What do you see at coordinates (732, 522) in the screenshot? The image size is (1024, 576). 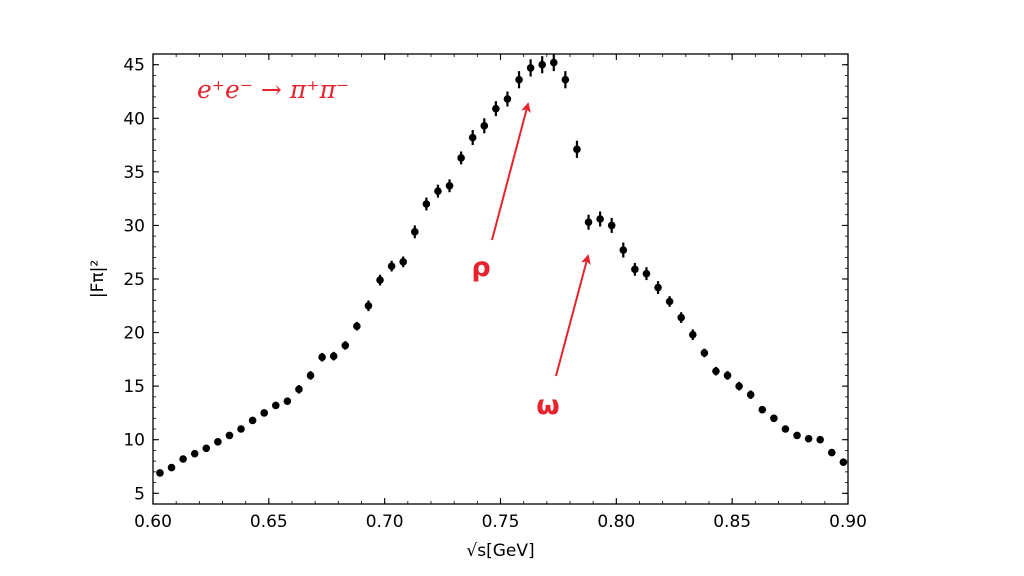 I see `x-tick-label: 0.85` at bounding box center [732, 522].